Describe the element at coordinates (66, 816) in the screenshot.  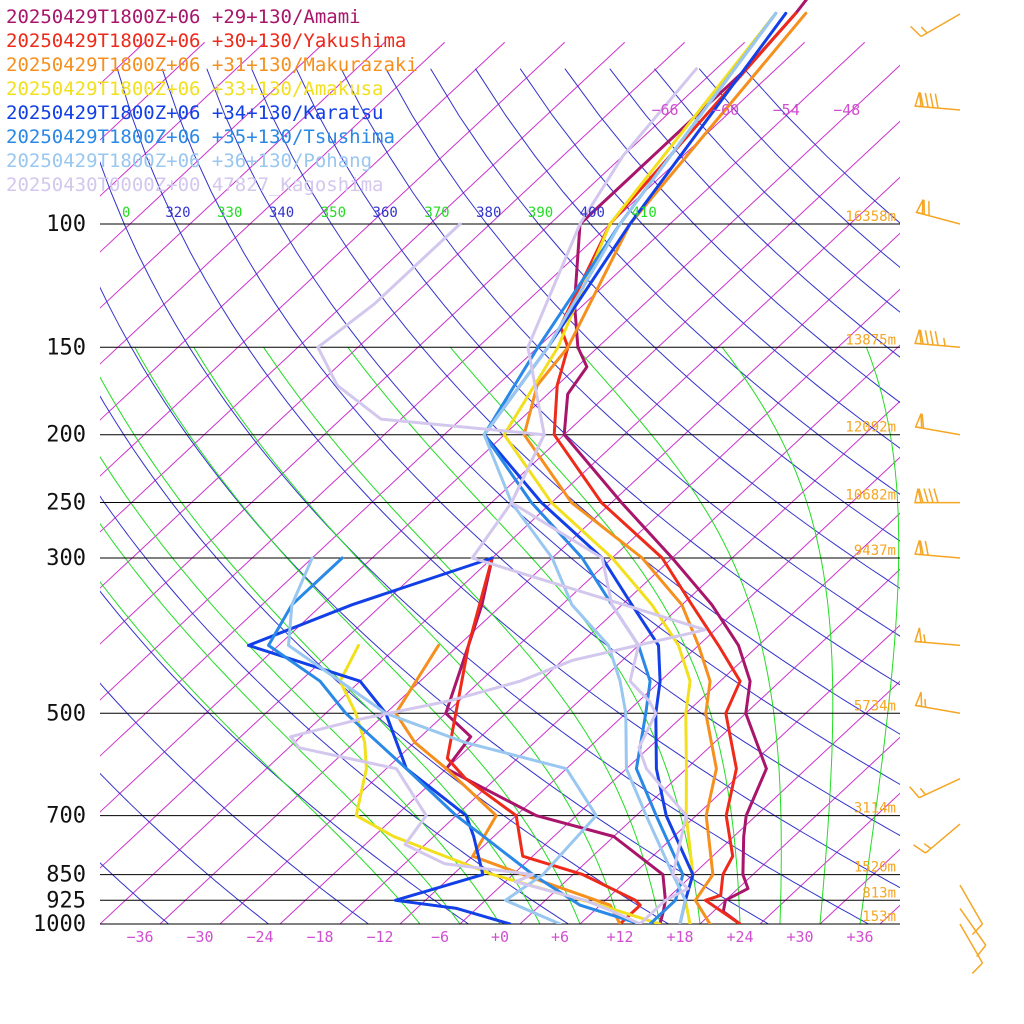
I see `pressure-label: 700` at that location.